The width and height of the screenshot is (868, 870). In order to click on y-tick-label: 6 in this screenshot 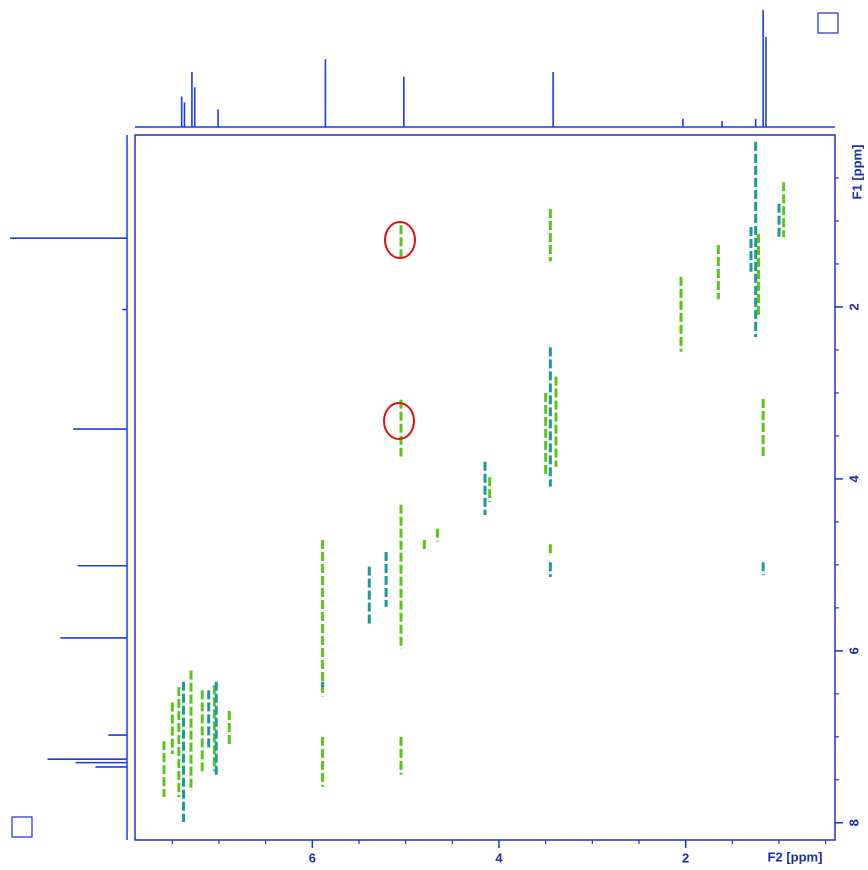, I will do `click(853, 650)`.